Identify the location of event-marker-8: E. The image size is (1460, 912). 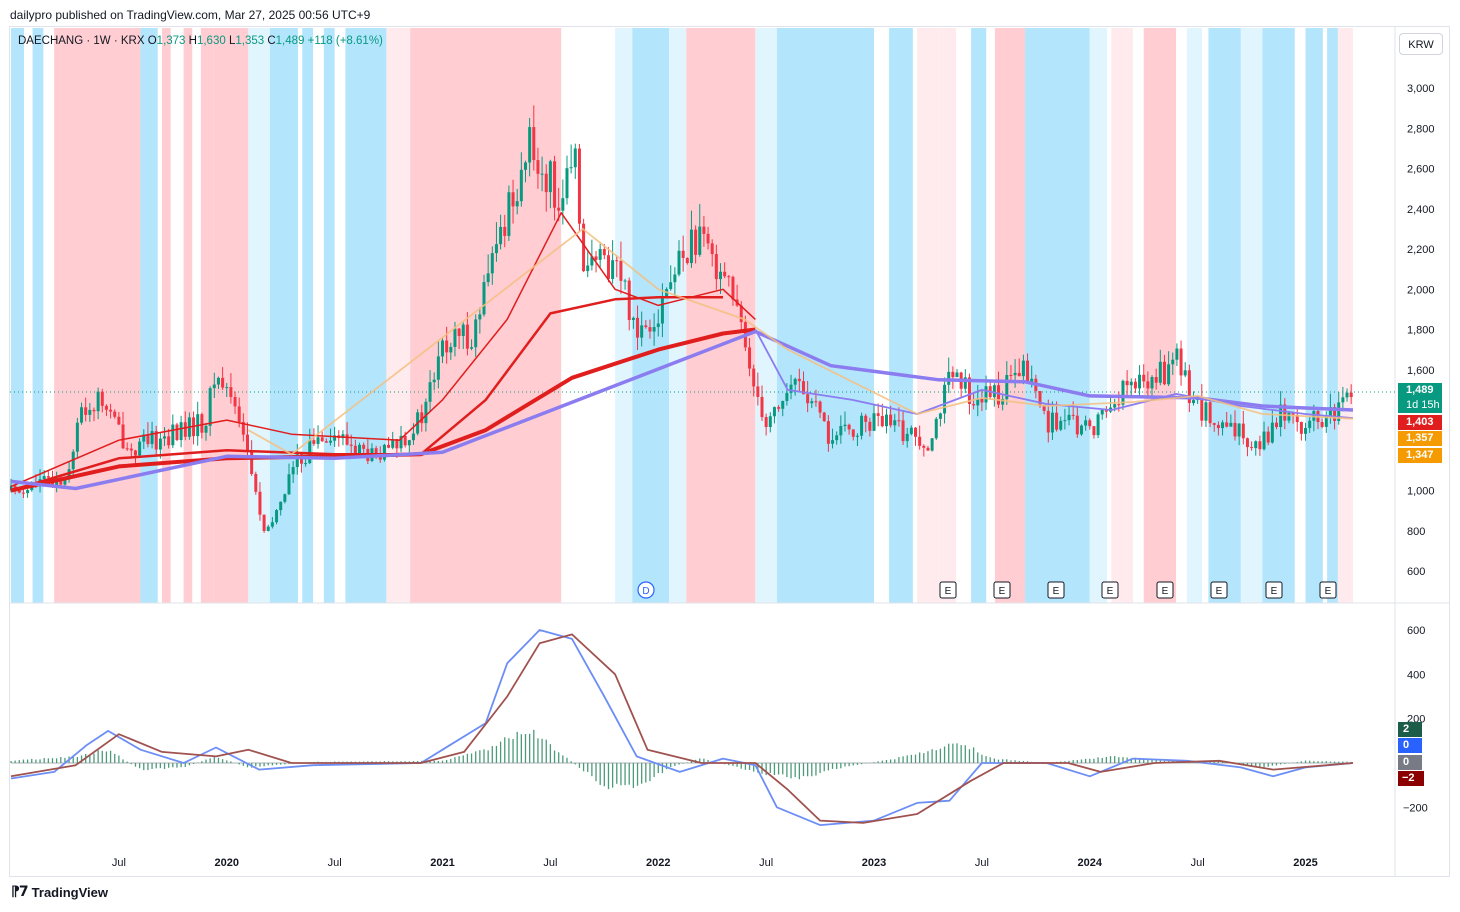
(1328, 590).